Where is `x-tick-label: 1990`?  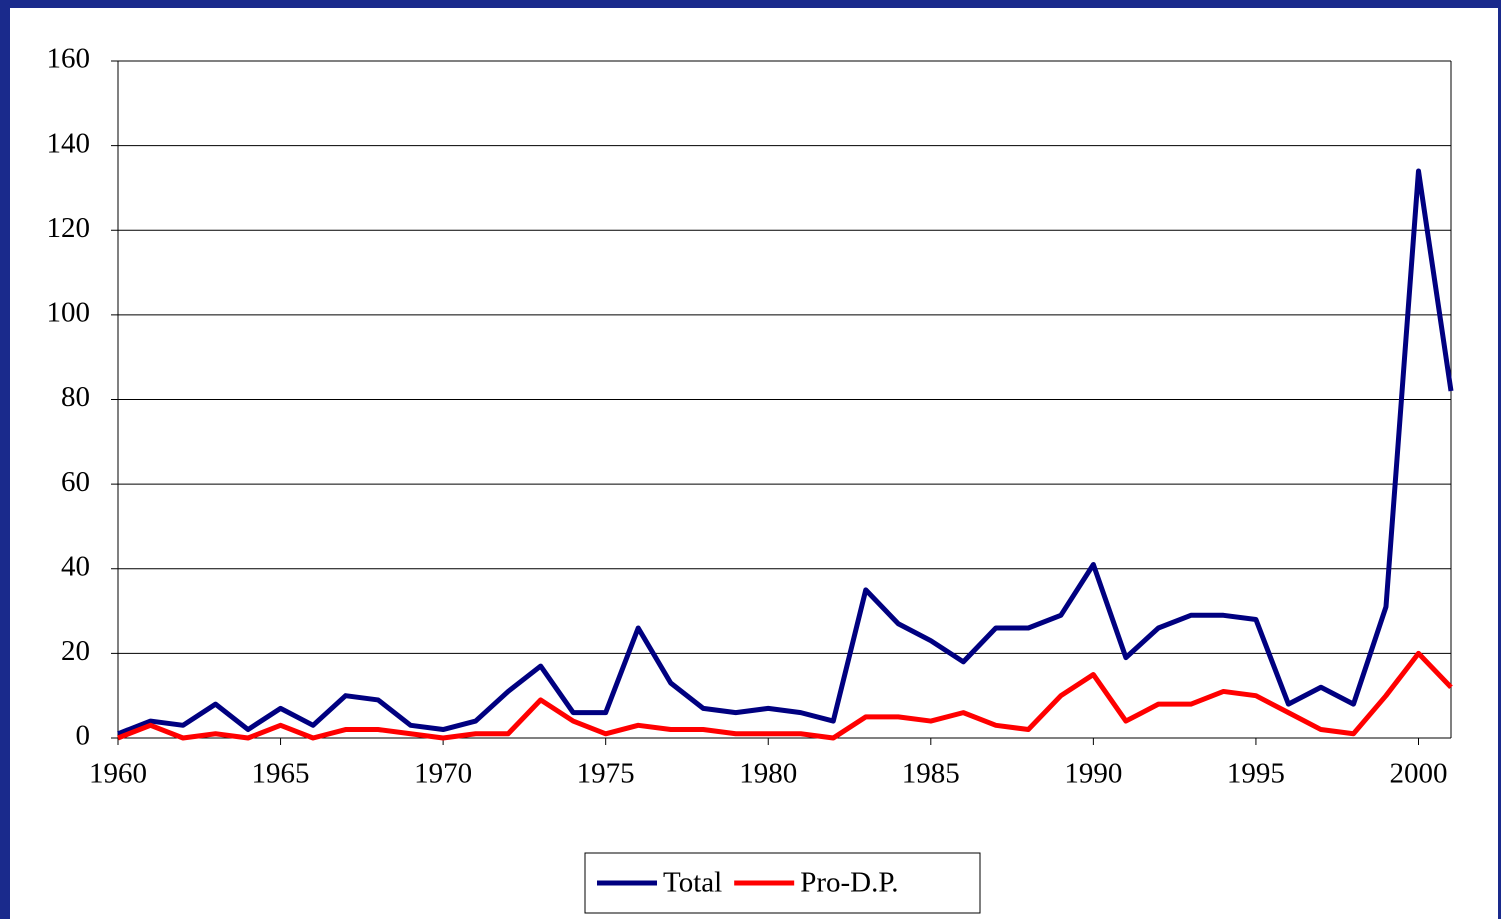 x-tick-label: 1990 is located at coordinates (1093, 774).